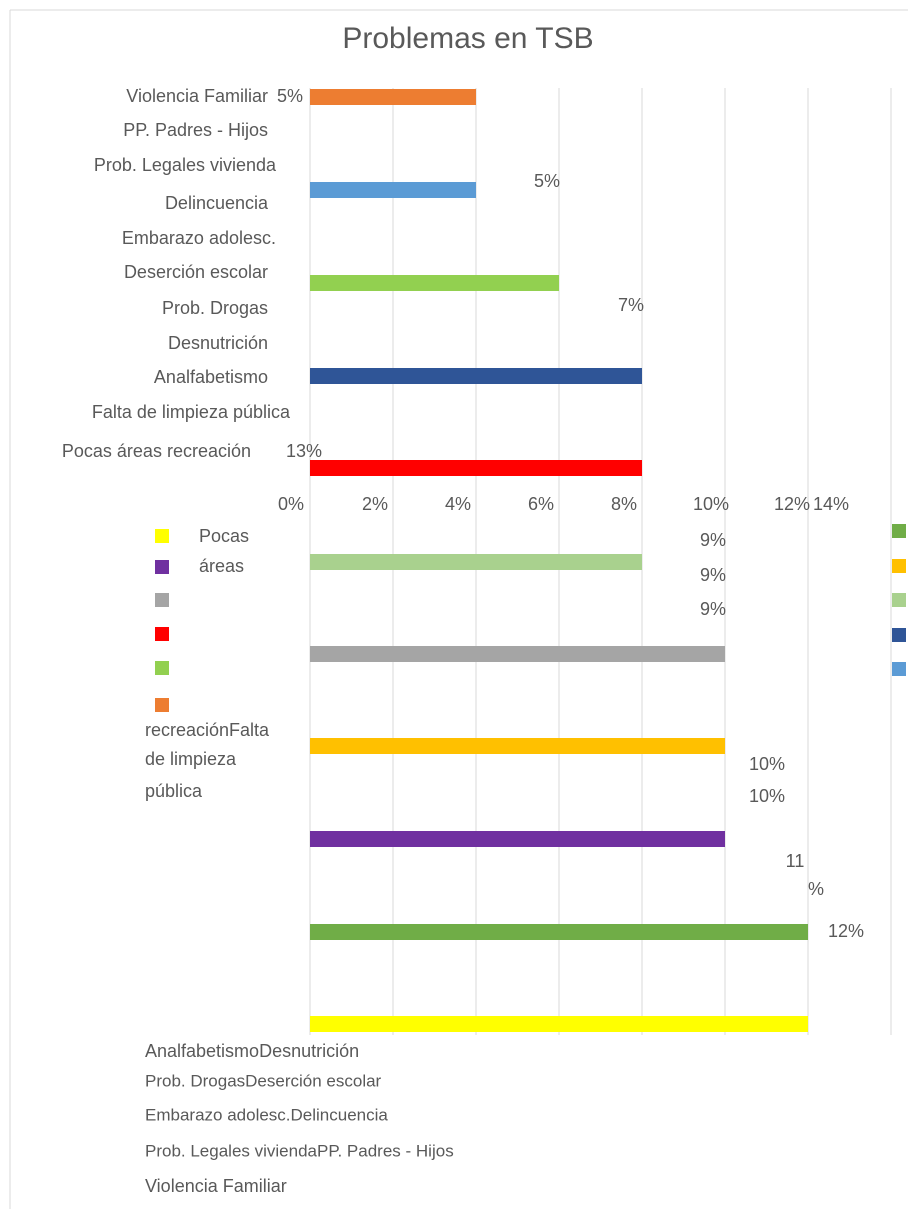 This screenshot has height=1209, width=908. Describe the element at coordinates (795, 861) in the screenshot. I see `annotation: 11` at that location.